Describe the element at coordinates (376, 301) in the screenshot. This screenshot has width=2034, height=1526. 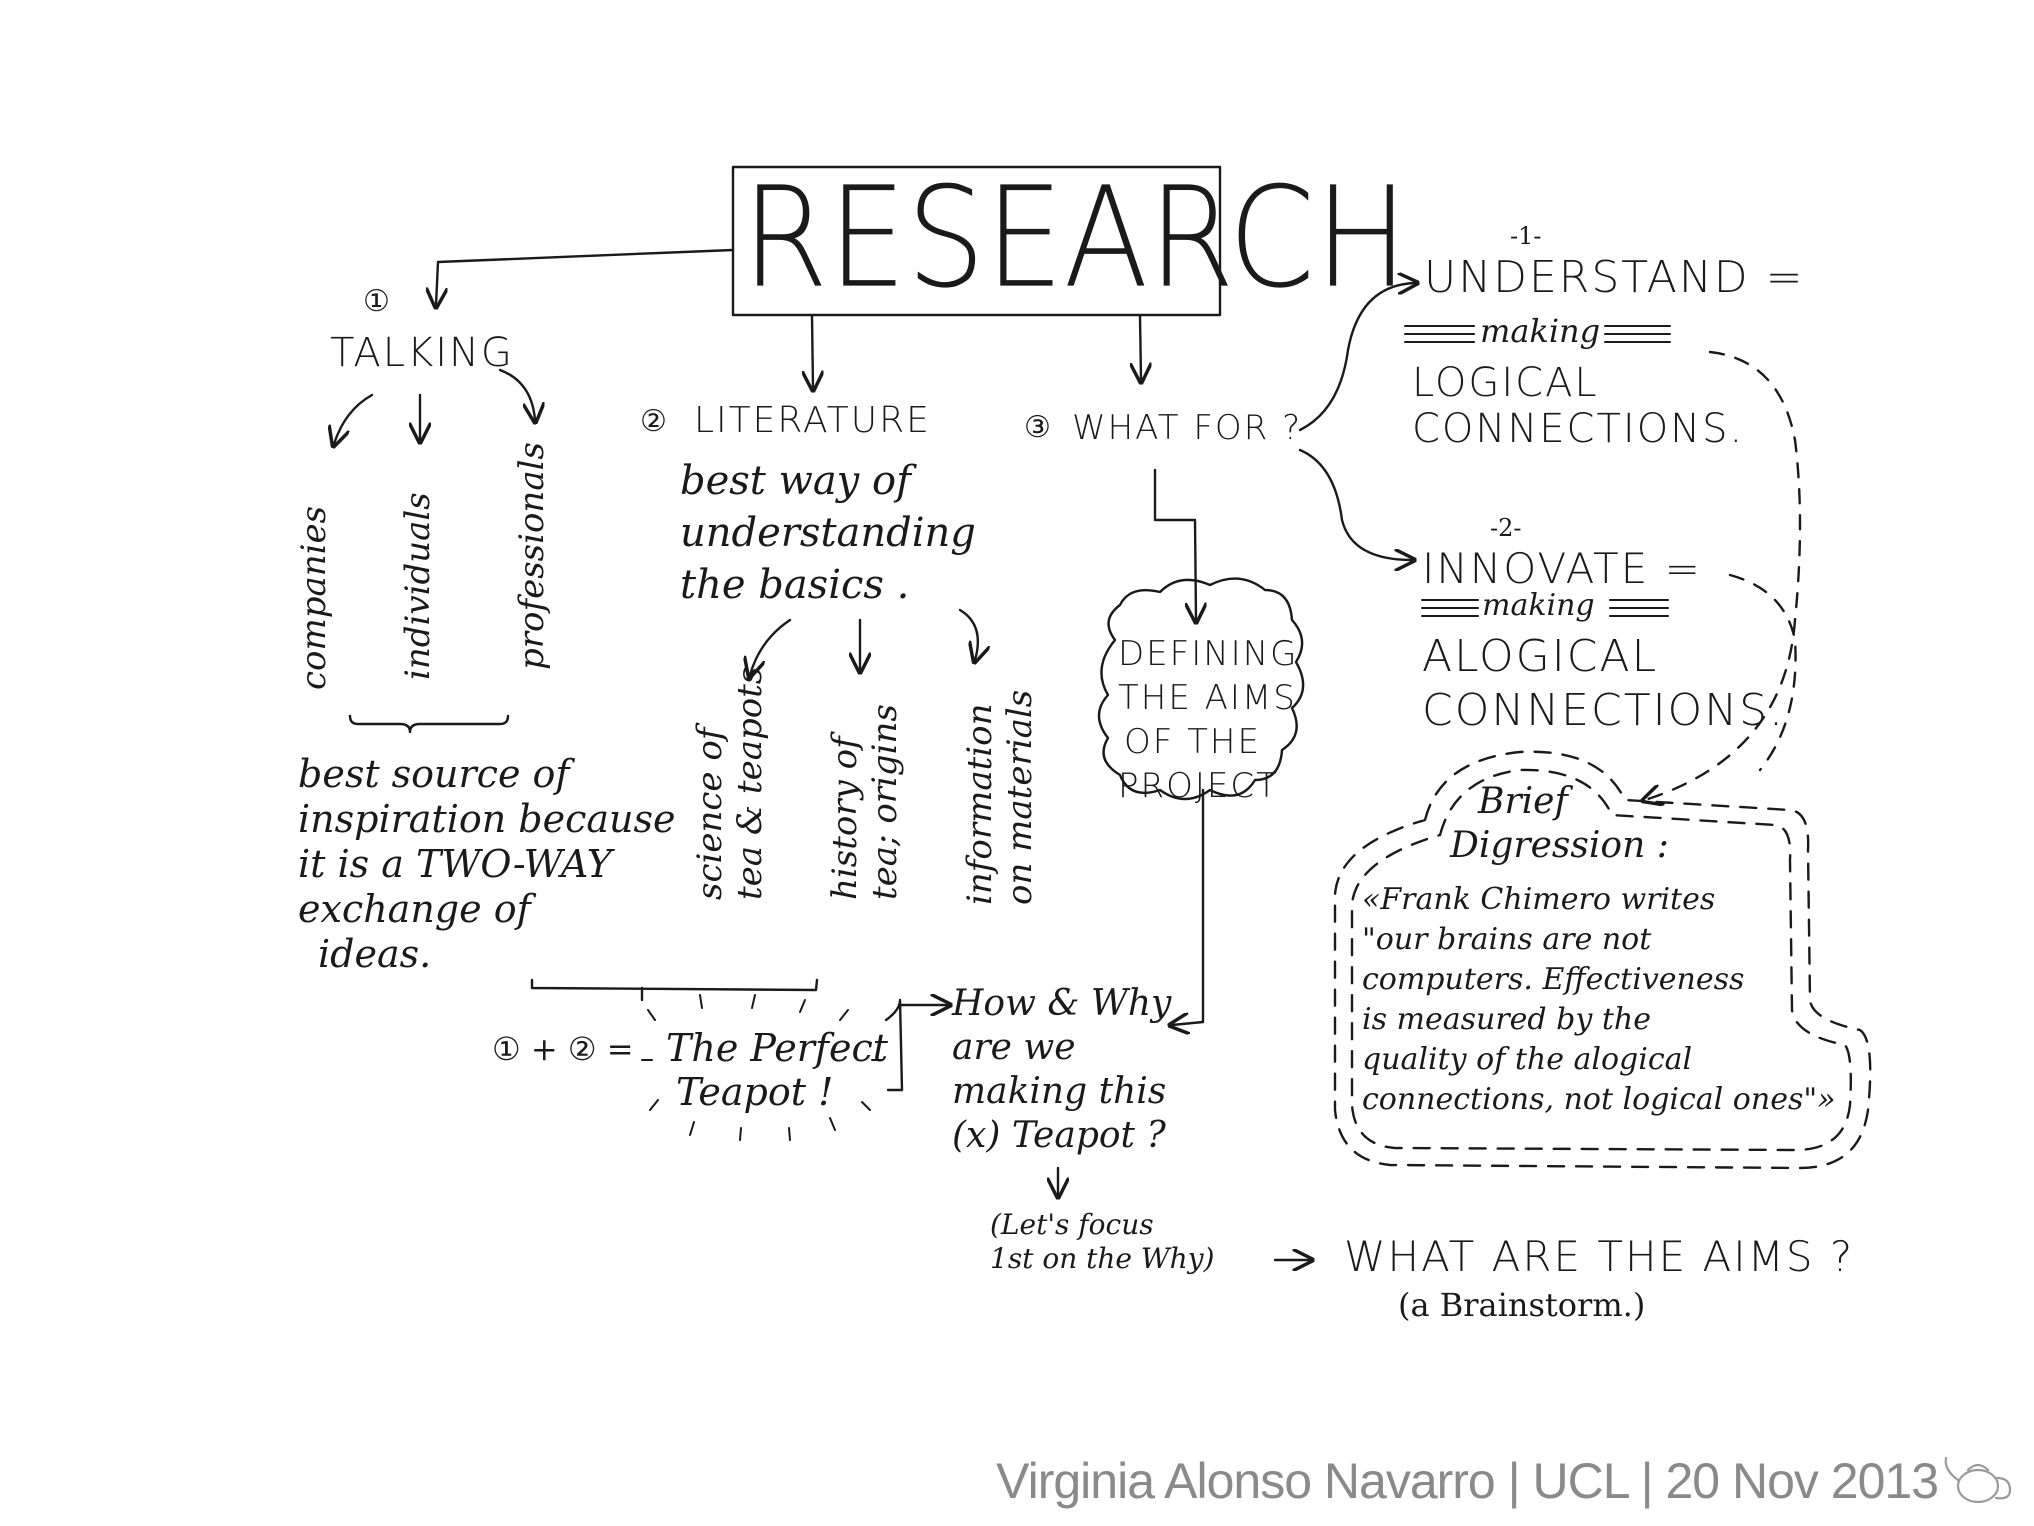
I see `talking-number: ①` at that location.